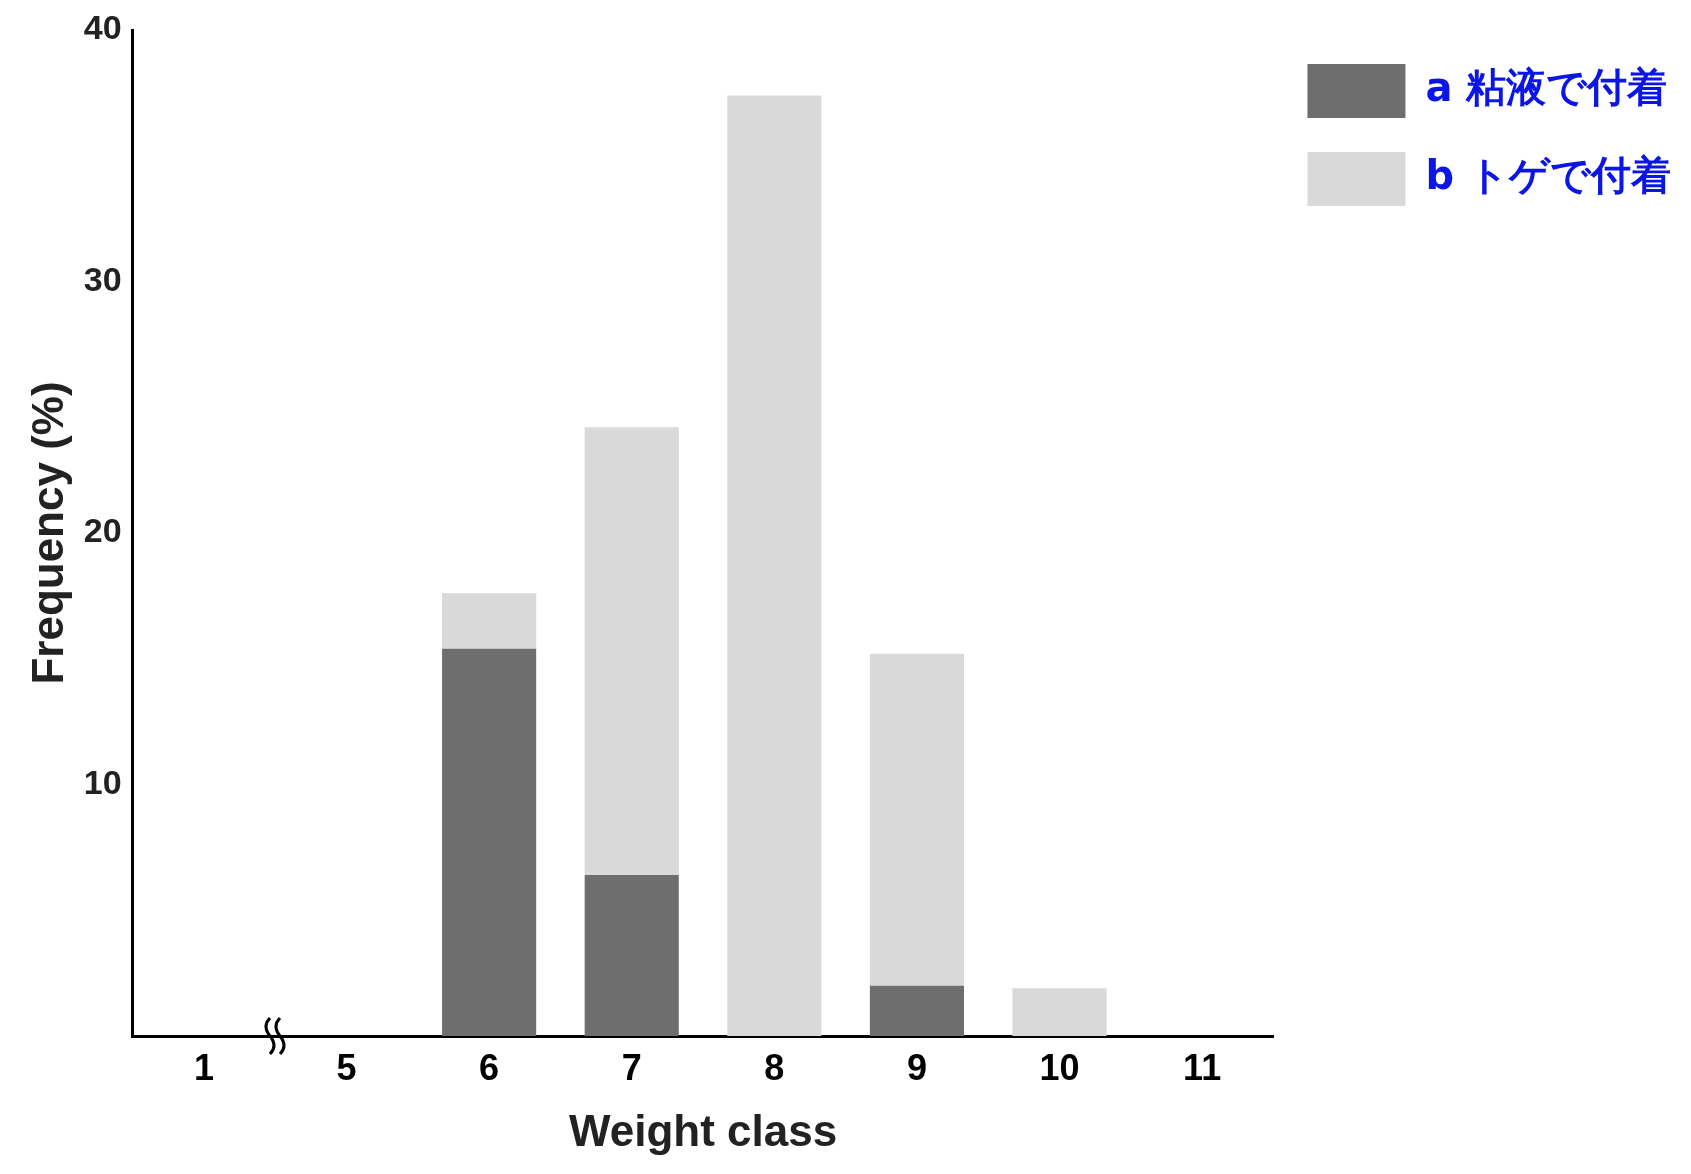 The width and height of the screenshot is (1691, 1174). What do you see at coordinates (203, 1067) in the screenshot?
I see `x-tick-label: 1` at bounding box center [203, 1067].